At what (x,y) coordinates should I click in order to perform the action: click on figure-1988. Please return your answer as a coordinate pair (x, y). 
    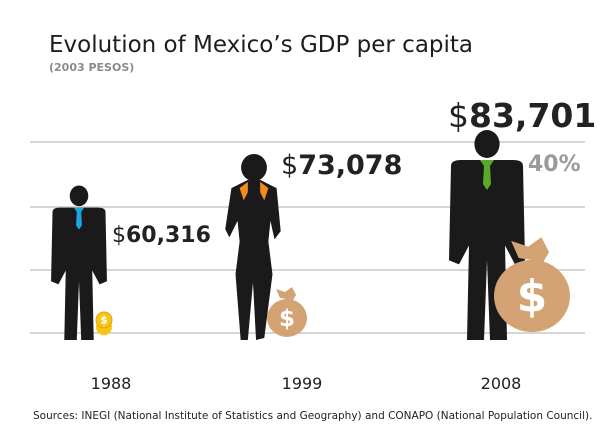
    Looking at the image, I should click on (79, 262).